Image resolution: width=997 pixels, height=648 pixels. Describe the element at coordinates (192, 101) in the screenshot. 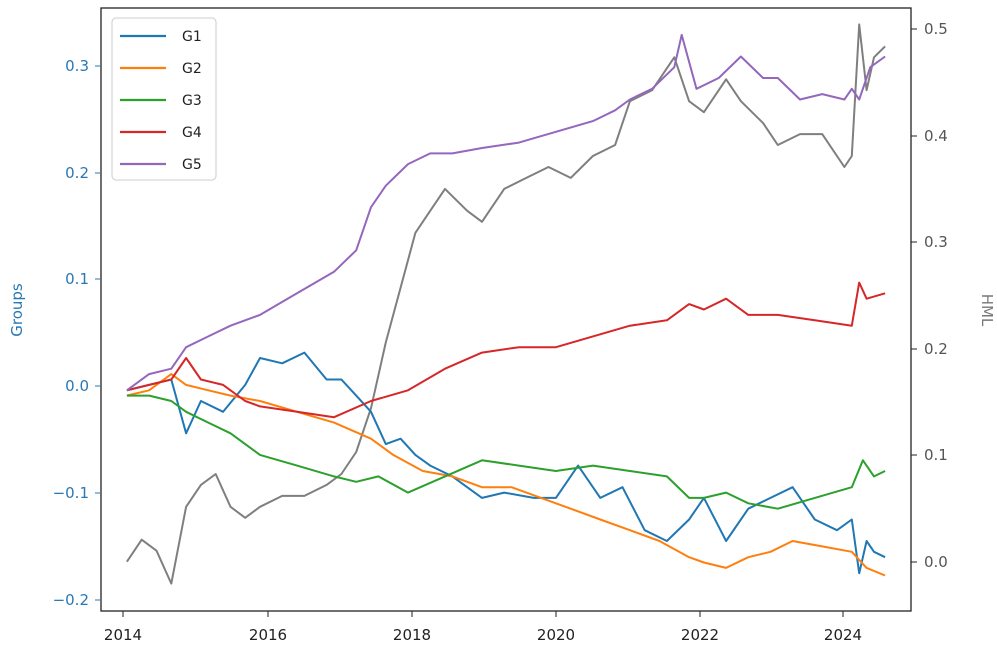

I see `legend-label: G3` at that location.